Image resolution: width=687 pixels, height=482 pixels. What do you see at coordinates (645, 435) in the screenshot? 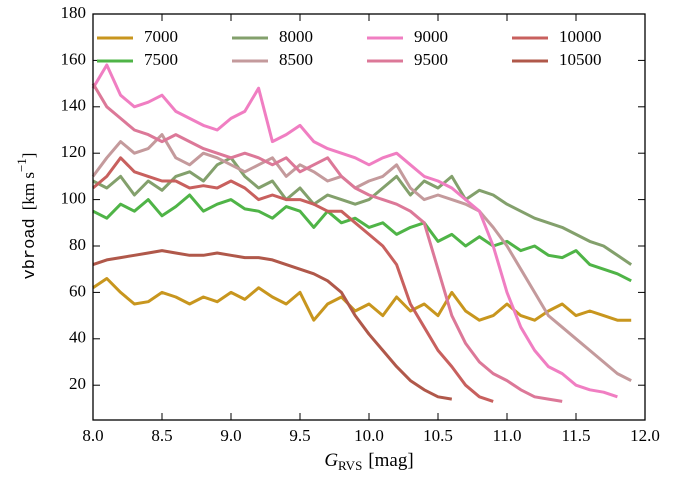
I see `x-tick-label: 12.0` at bounding box center [645, 435].